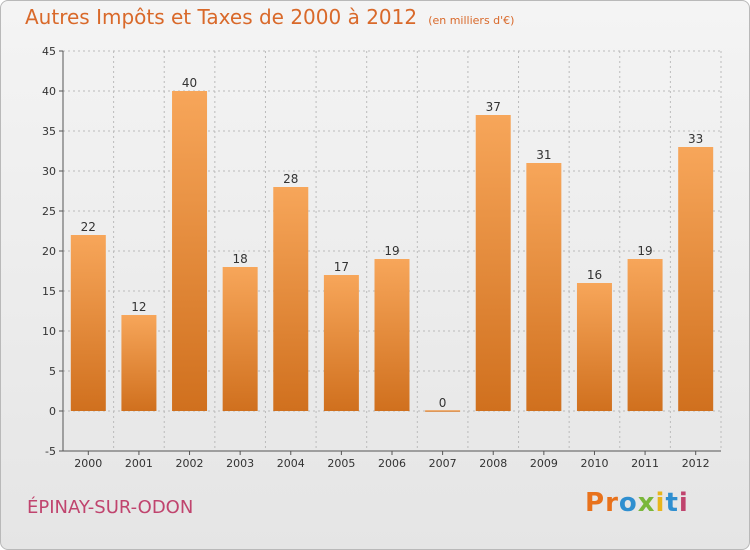  Describe the element at coordinates (493, 263) in the screenshot. I see `bar-2008` at that location.